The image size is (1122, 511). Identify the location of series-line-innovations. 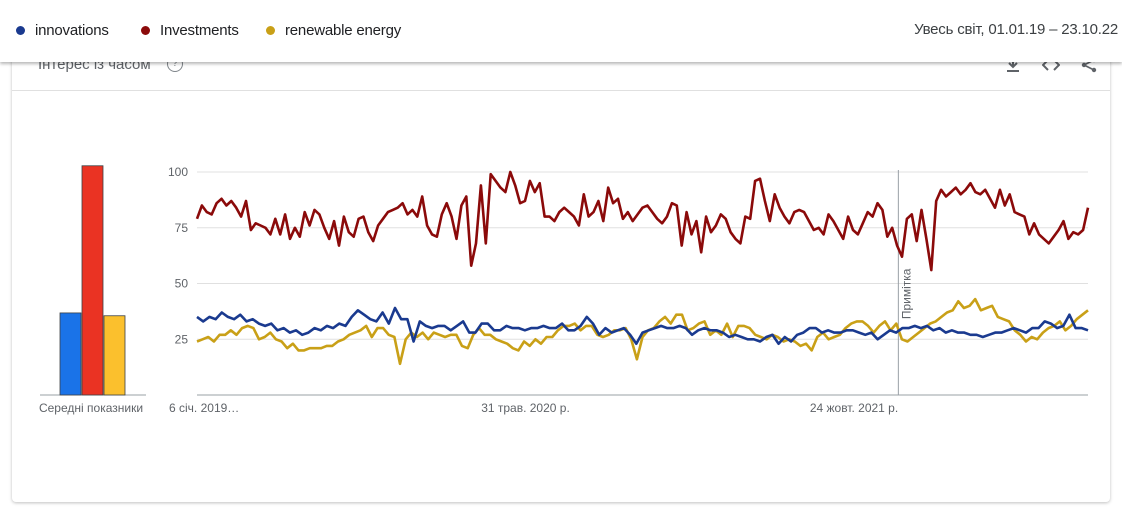
(642, 326).